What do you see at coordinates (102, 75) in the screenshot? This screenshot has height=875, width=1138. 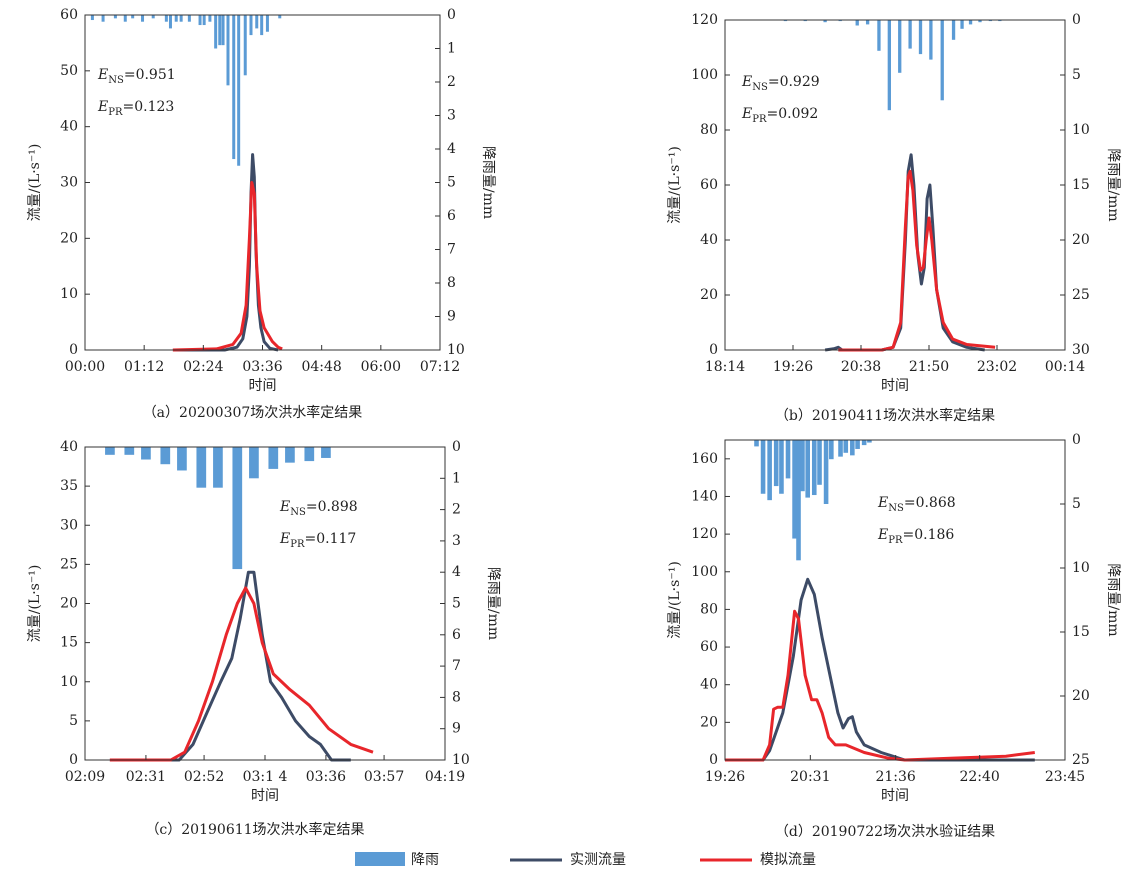 I see `annotation-symbol: E` at bounding box center [102, 75].